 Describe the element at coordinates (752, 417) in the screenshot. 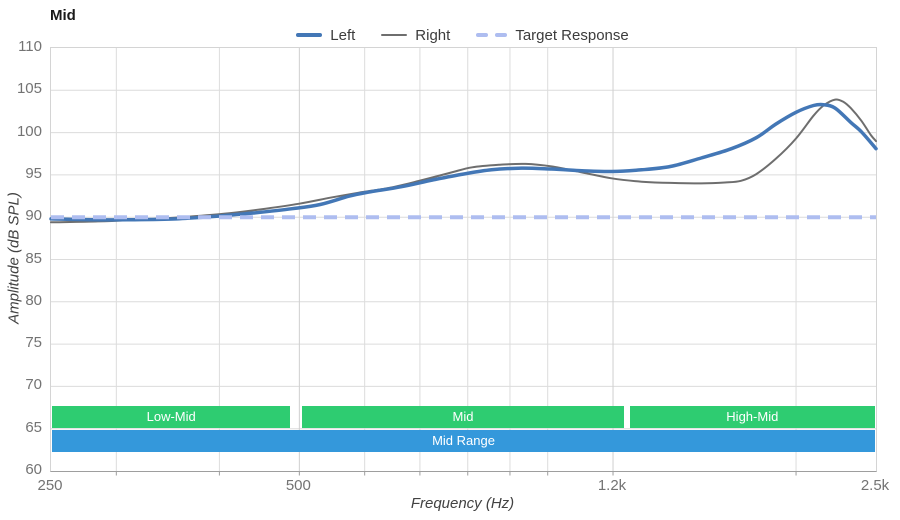

I see `band-high-mid: High-Mid` at that location.